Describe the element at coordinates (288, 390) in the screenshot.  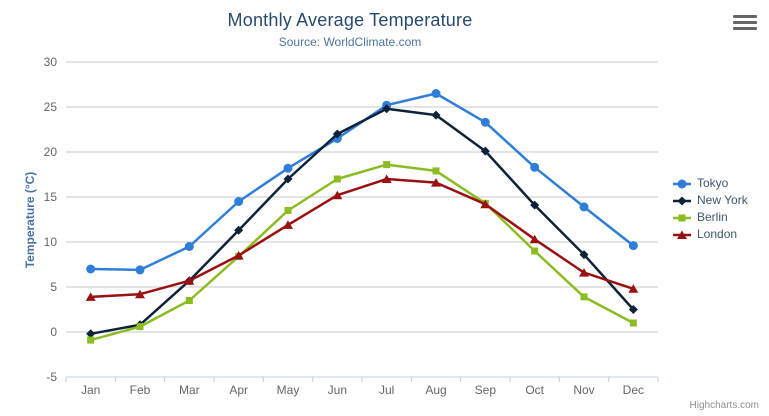
I see `x-tick-label: May` at that location.